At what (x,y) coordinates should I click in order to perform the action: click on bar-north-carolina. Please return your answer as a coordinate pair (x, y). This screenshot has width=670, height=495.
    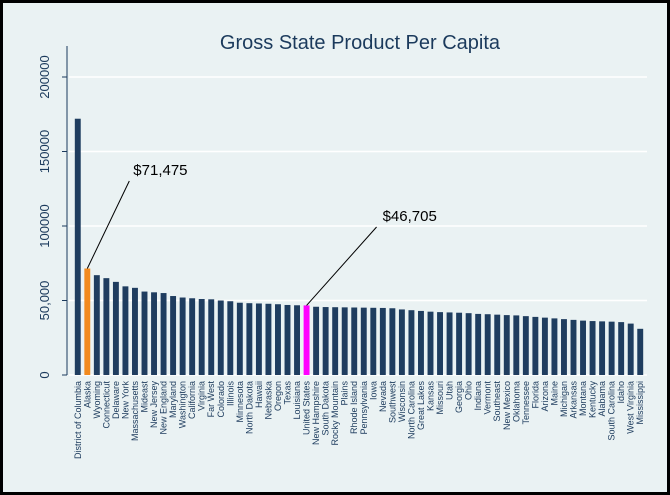
    Looking at the image, I should click on (411, 342).